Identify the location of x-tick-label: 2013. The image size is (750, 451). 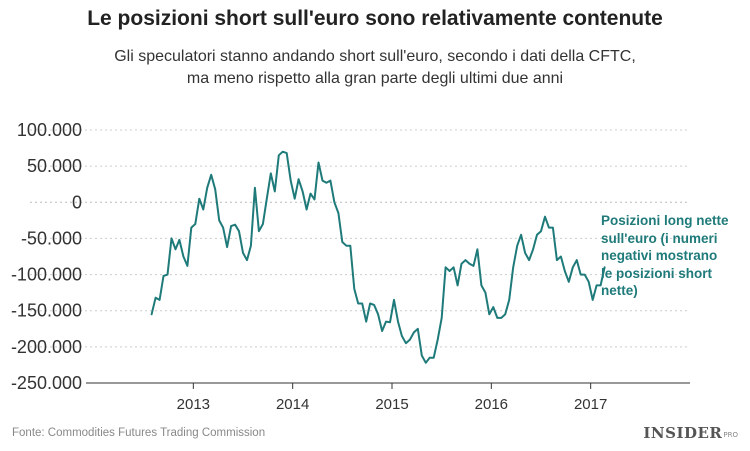
(193, 404).